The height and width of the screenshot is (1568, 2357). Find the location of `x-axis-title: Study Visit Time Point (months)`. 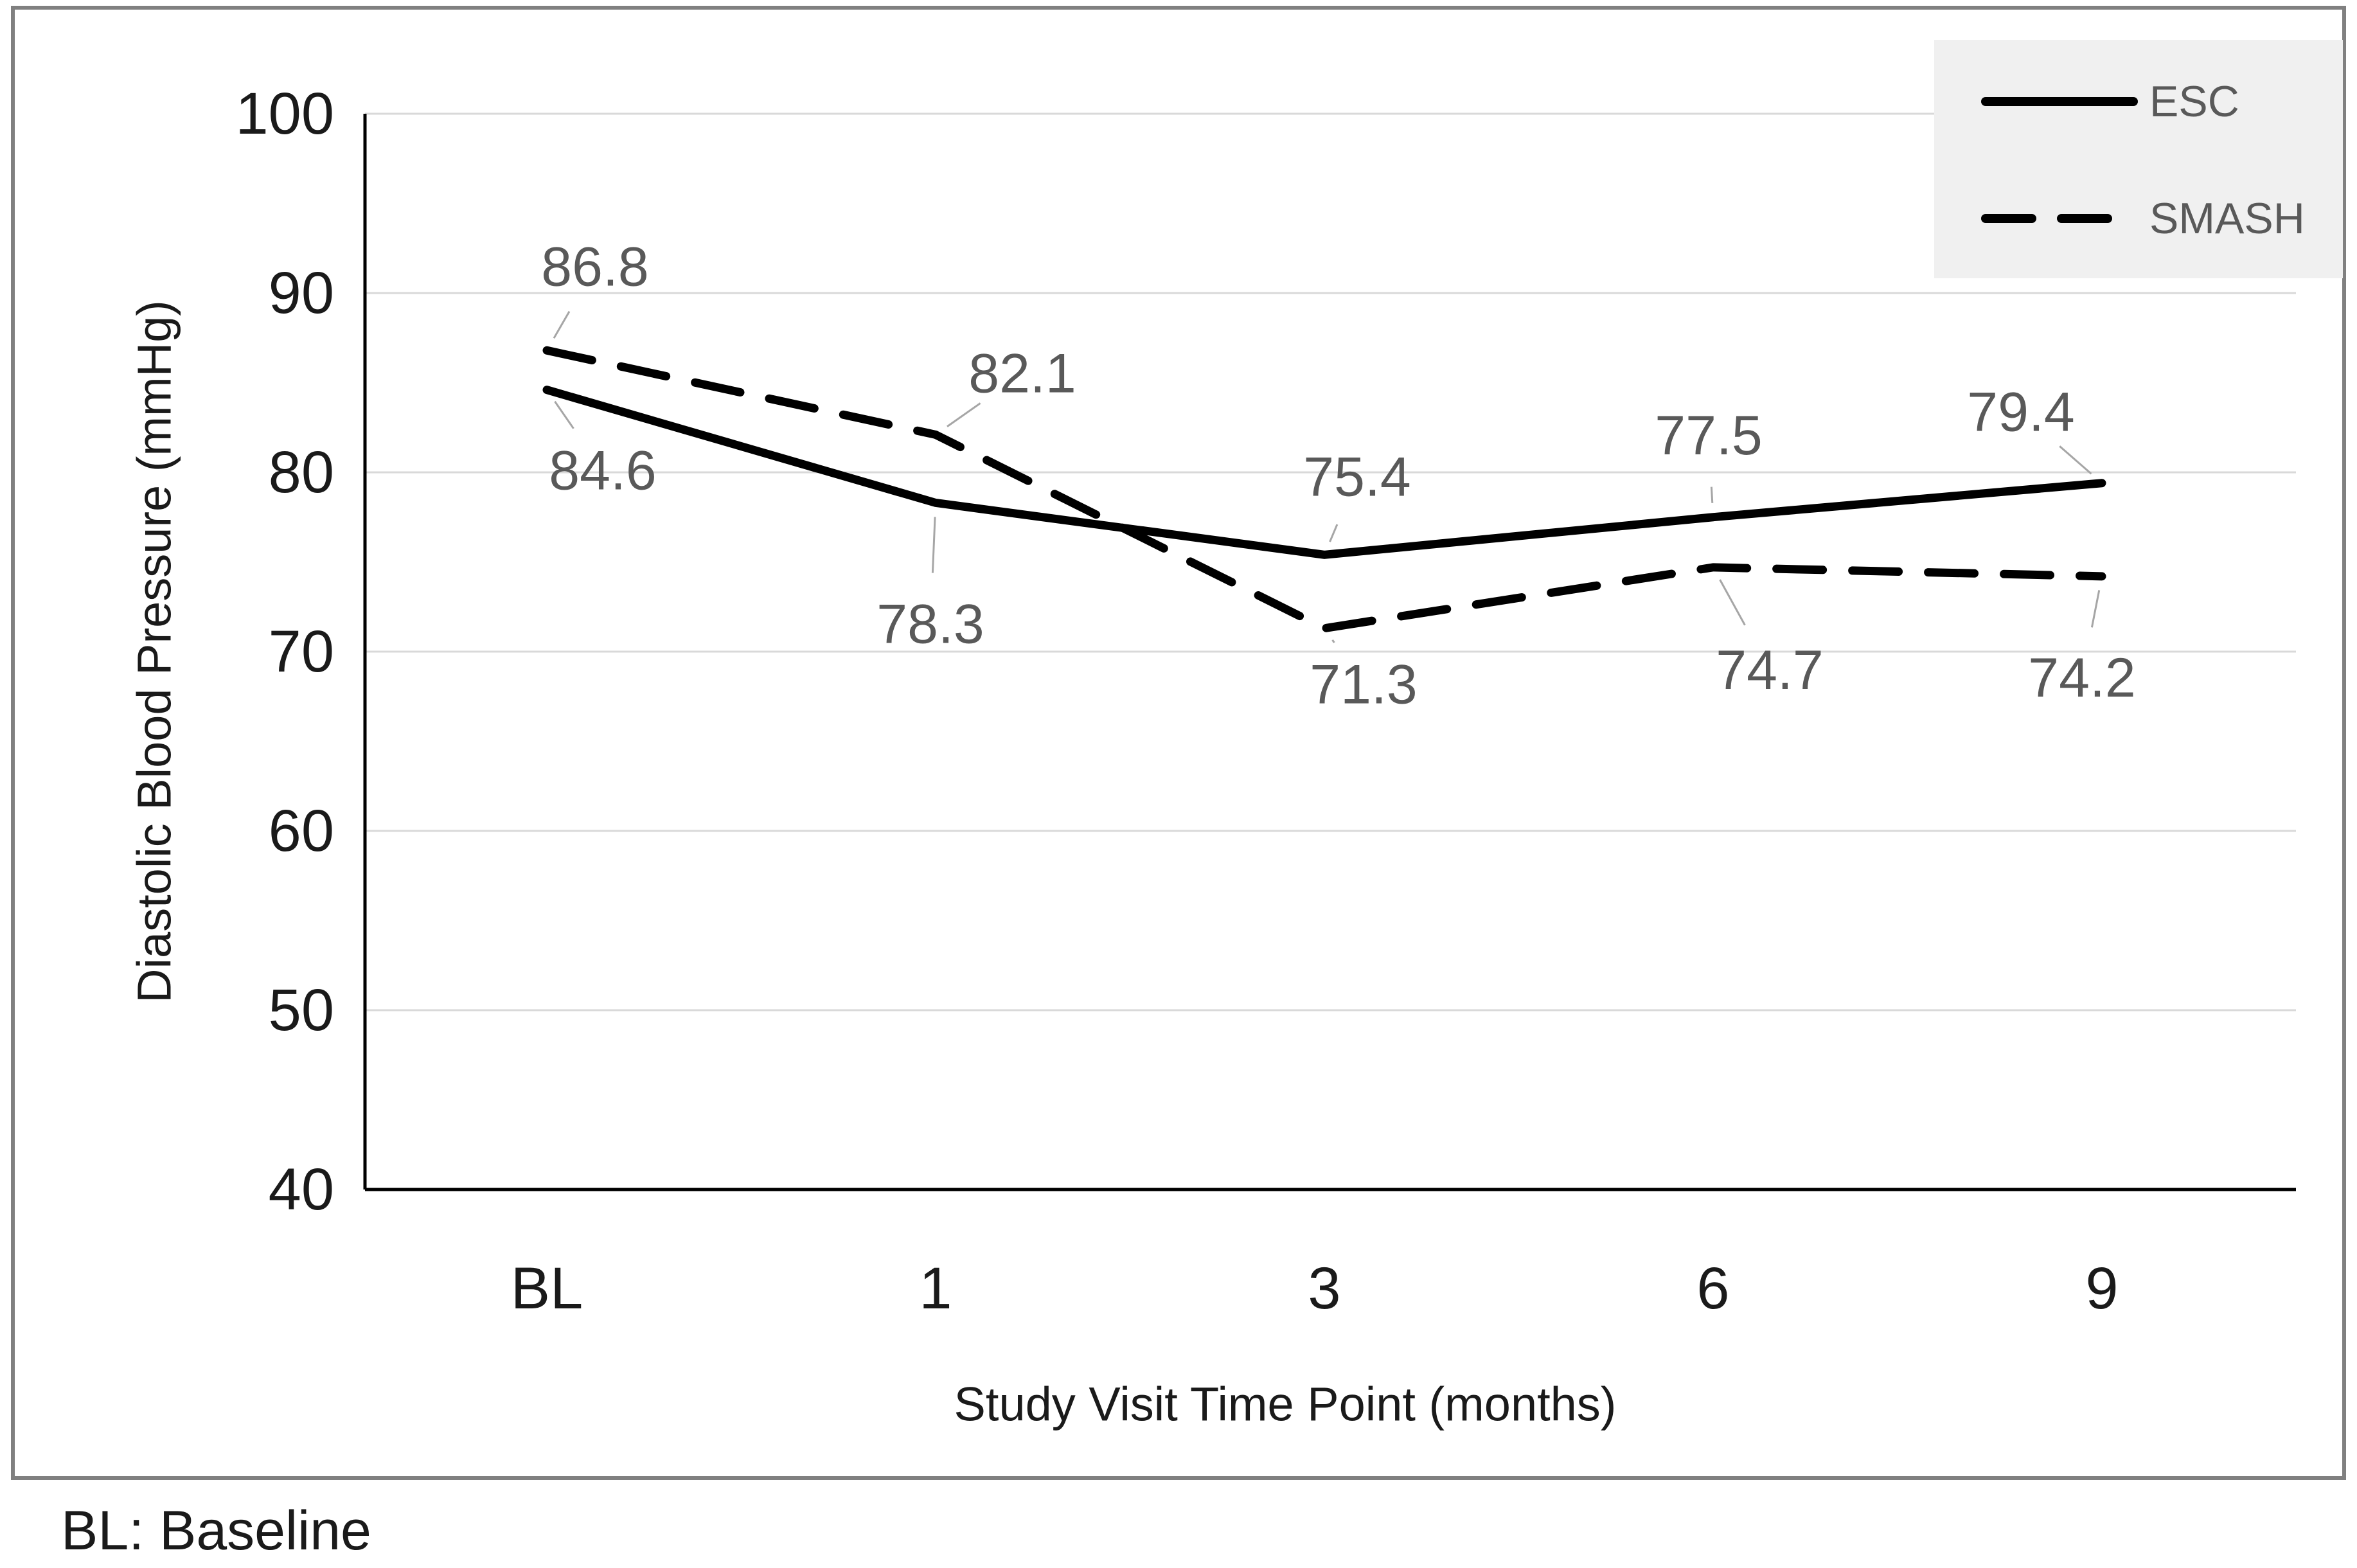

x-axis-title: Study Visit Time Point (months) is located at coordinates (1286, 1404).